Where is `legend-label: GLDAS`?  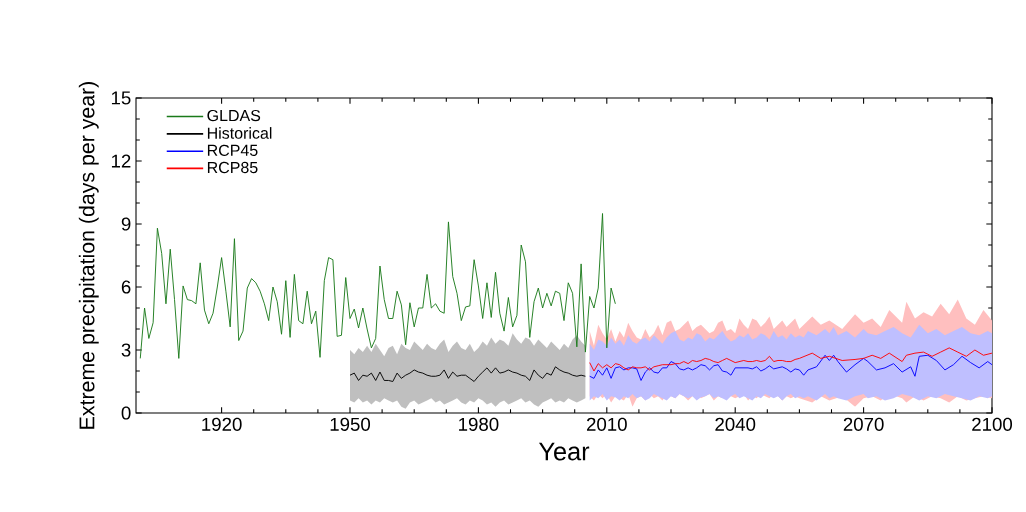 legend-label: GLDAS is located at coordinates (234, 115).